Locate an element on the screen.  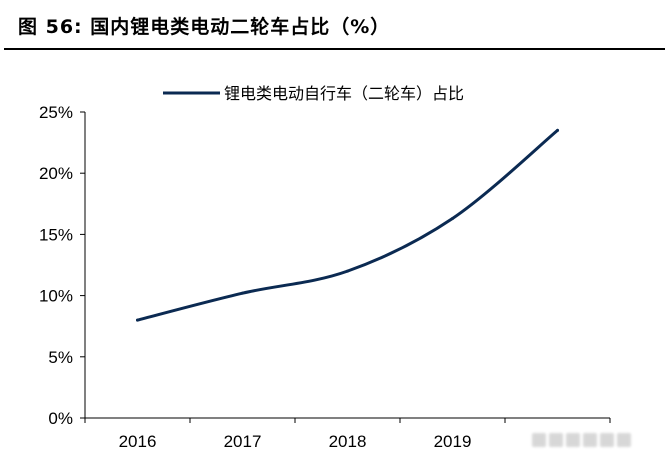
watermark-blur is located at coordinates (582, 440).